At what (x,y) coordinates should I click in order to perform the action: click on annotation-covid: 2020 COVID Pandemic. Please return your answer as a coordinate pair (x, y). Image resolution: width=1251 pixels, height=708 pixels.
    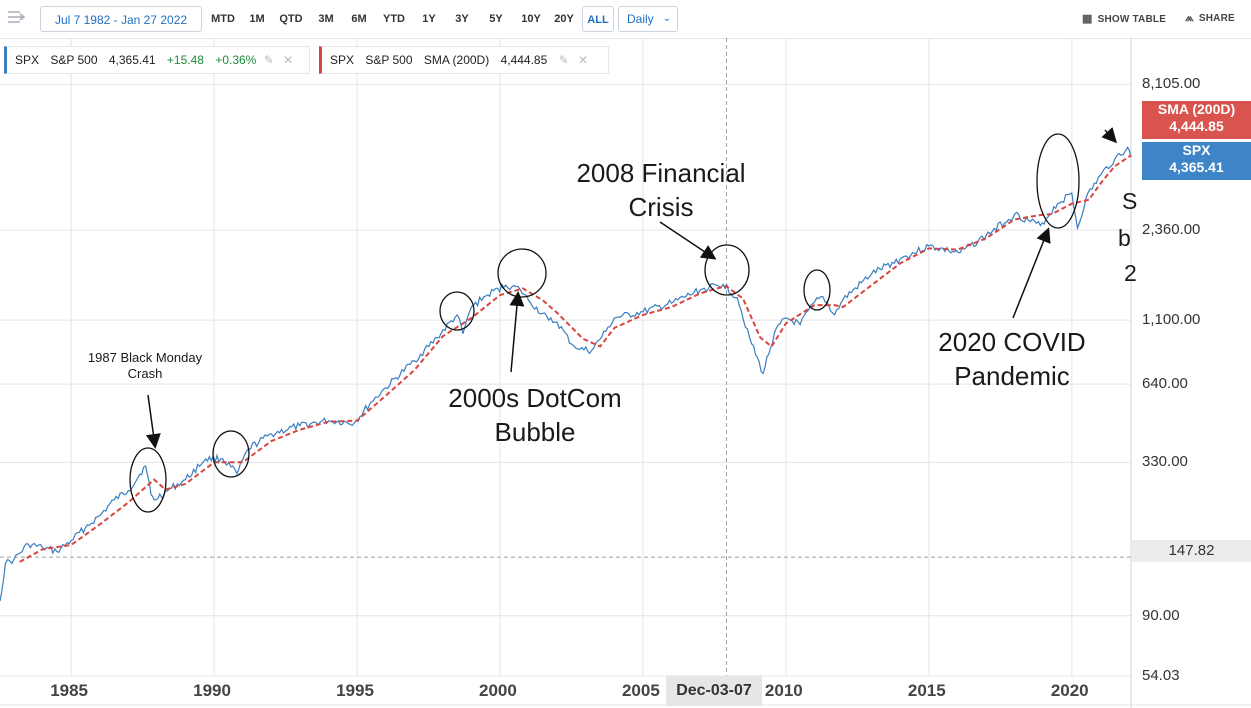
    Looking at the image, I should click on (1012, 359).